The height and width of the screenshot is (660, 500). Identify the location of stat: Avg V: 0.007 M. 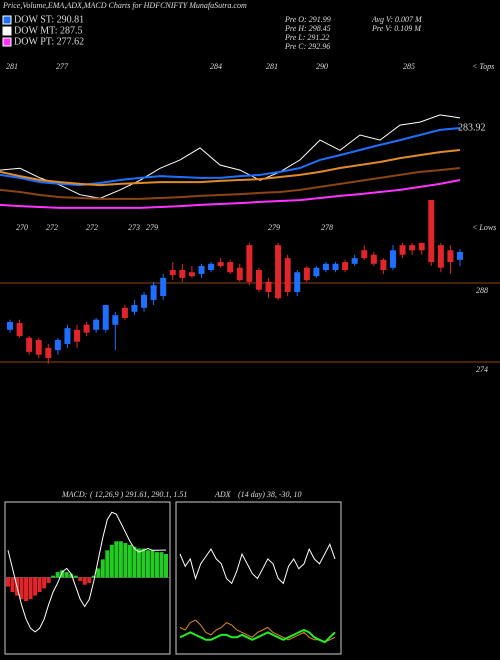
(397, 19).